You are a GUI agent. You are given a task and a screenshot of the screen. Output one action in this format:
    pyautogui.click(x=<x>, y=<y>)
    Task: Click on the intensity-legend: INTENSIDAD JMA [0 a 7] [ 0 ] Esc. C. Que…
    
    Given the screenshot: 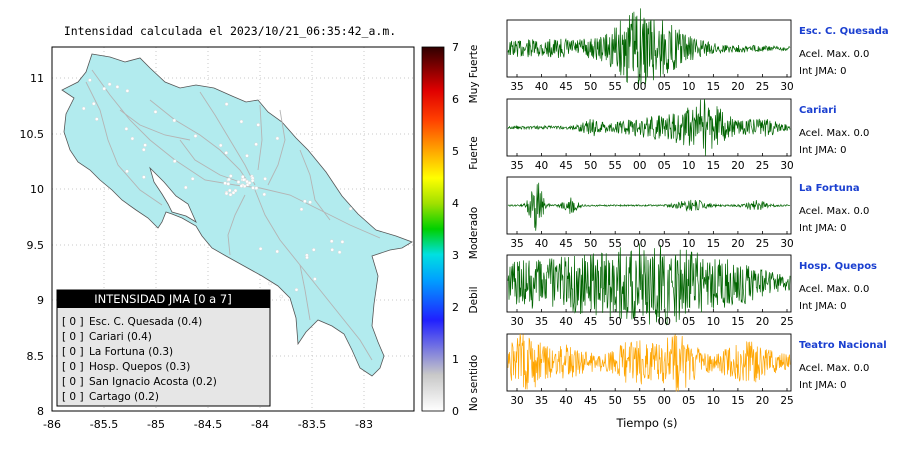 What is the action you would take?
    pyautogui.click(x=163, y=348)
    